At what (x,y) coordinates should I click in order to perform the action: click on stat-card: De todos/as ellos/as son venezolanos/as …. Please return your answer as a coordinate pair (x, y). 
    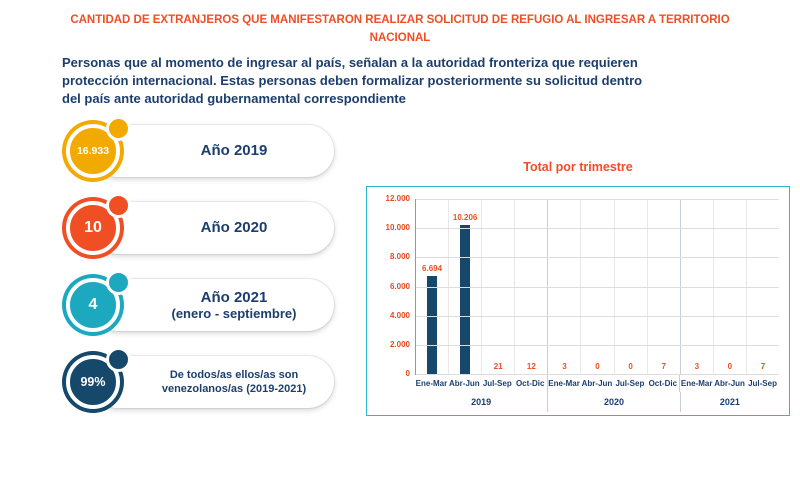
    Looking at the image, I should click on (213, 382).